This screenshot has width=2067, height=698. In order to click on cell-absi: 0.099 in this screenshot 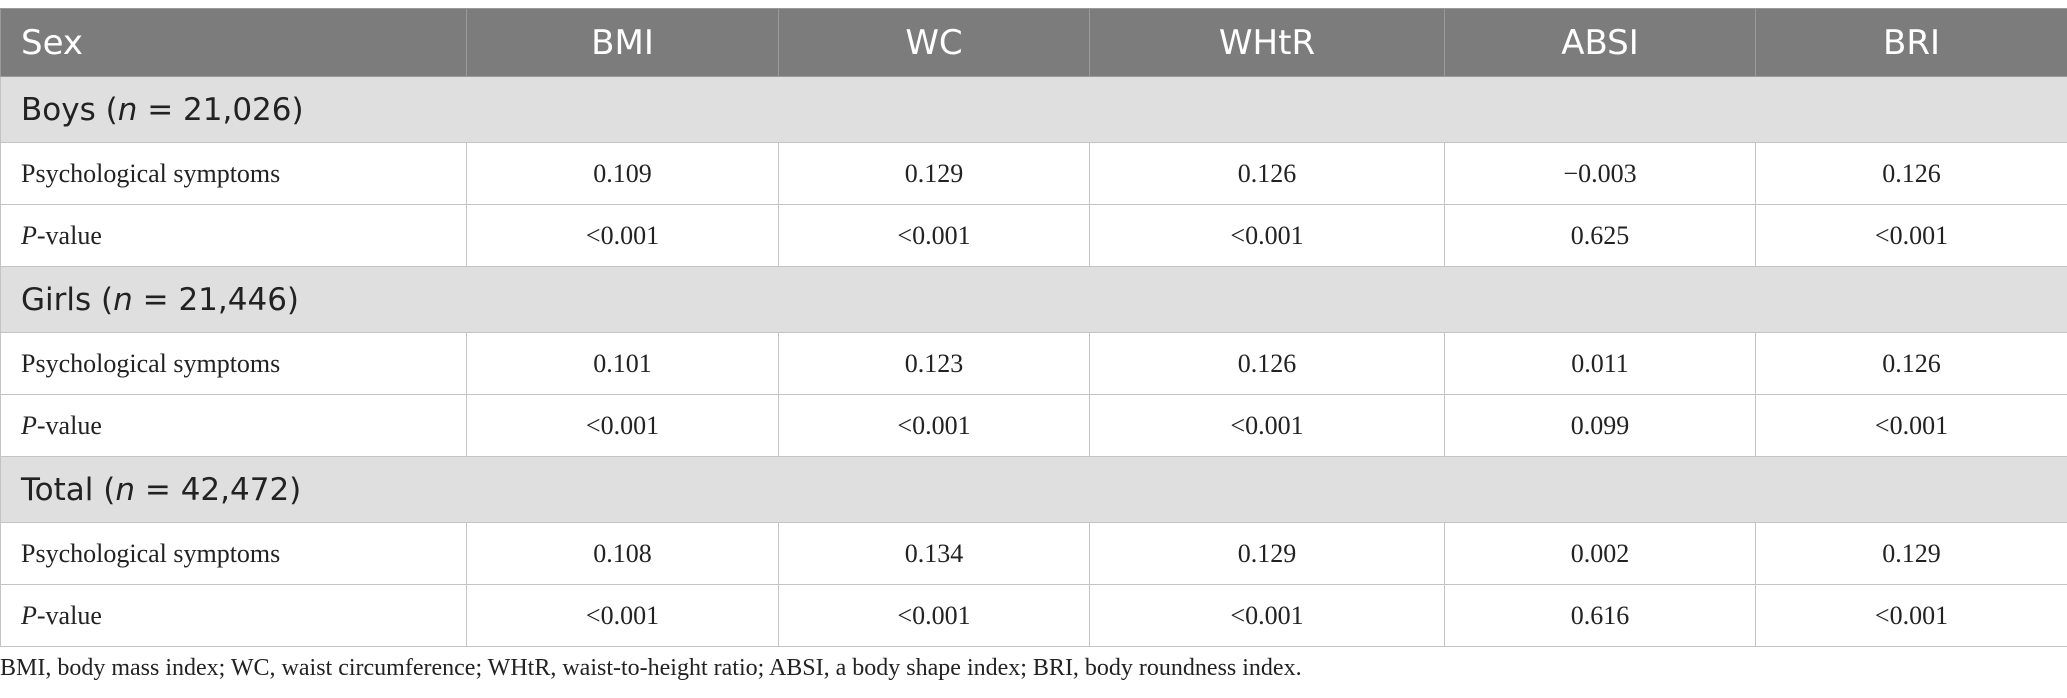, I will do `click(1600, 425)`.